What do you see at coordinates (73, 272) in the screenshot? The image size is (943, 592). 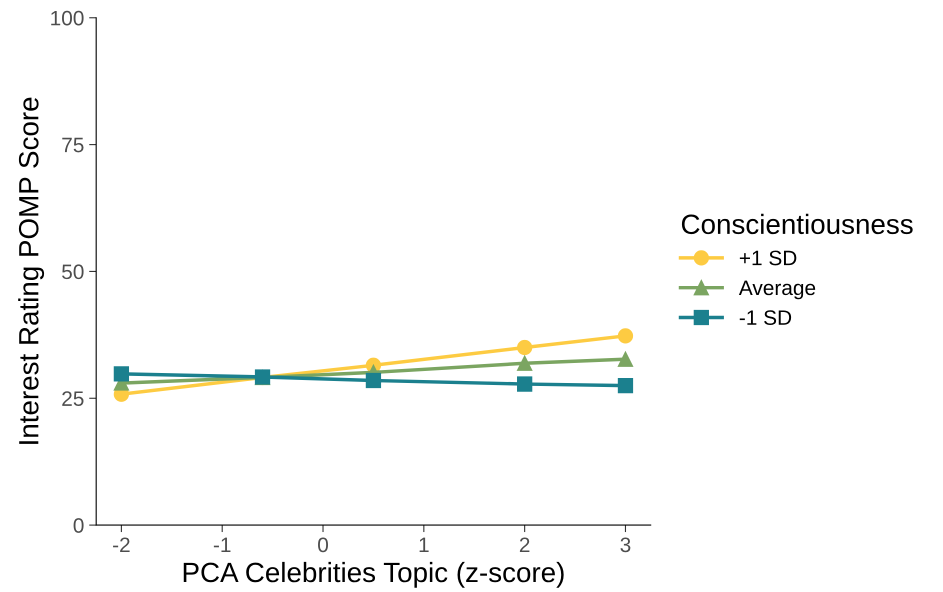 I see `y-tick-label: 50` at bounding box center [73, 272].